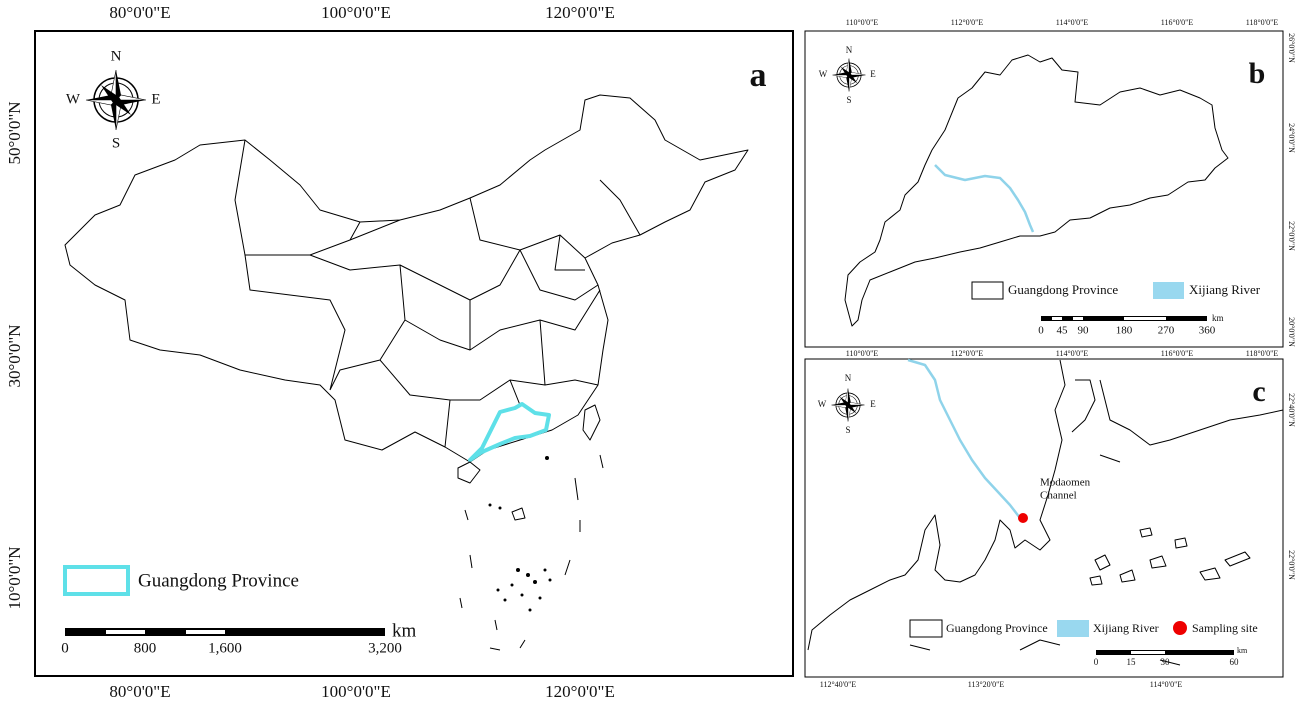 The width and height of the screenshot is (1299, 709). What do you see at coordinates (1207, 331) in the screenshot?
I see `scale-label: 360` at bounding box center [1207, 331].